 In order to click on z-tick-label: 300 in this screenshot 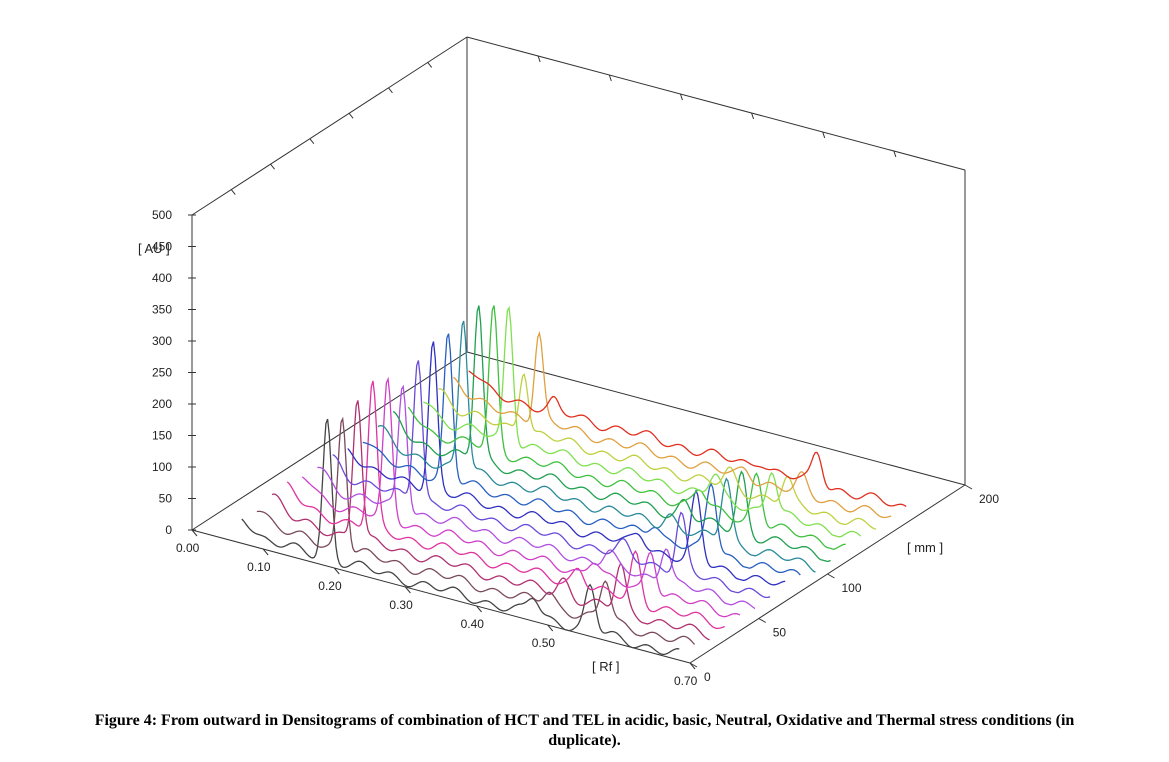, I will do `click(162, 341)`.